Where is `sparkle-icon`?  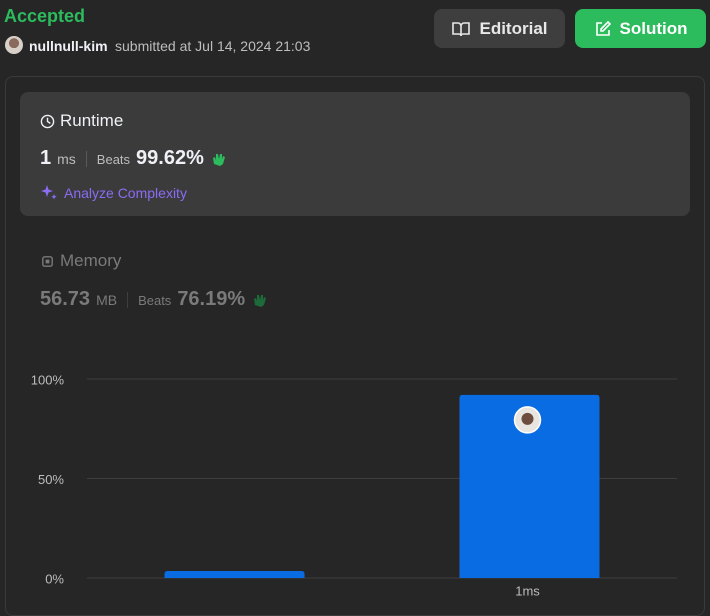 sparkle-icon is located at coordinates (49, 194).